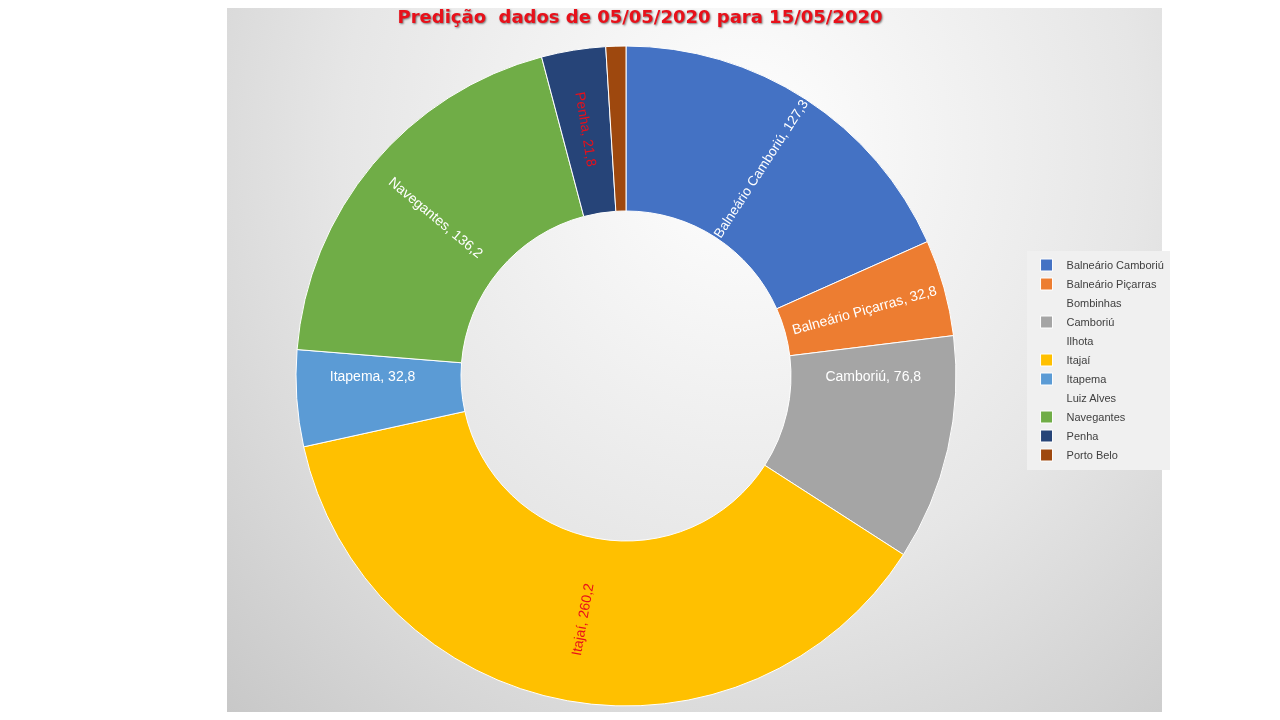 This screenshot has height=720, width=1280. Describe the element at coordinates (372, 376) in the screenshot. I see `data-label: Itapema, 32,8` at that location.